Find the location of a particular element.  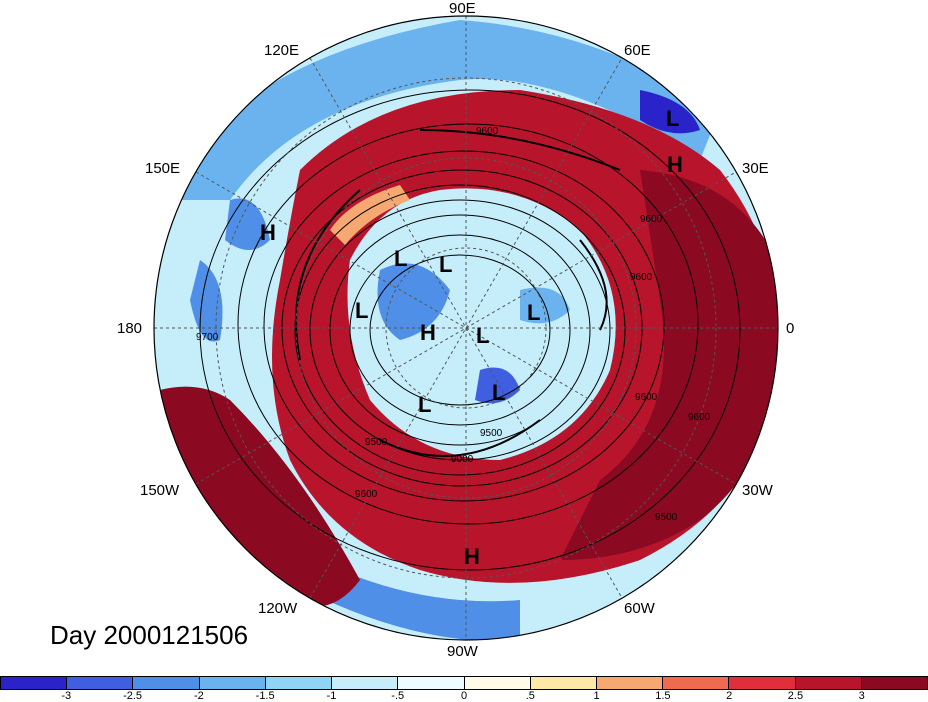

lon-label-90e: 90E is located at coordinates (462, 8).